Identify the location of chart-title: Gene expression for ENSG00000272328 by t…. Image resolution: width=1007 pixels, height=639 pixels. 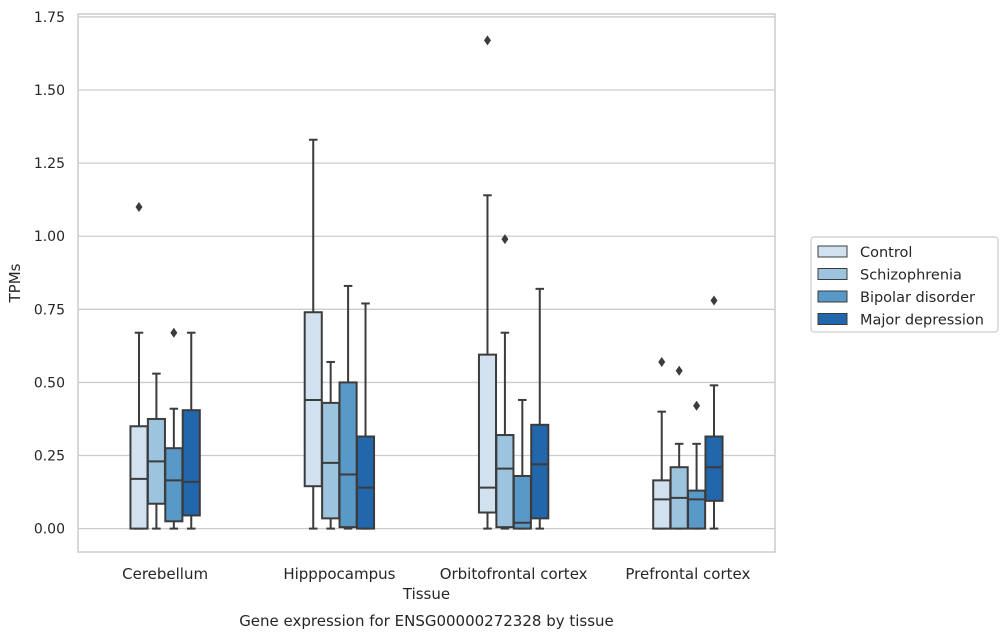
(426, 621).